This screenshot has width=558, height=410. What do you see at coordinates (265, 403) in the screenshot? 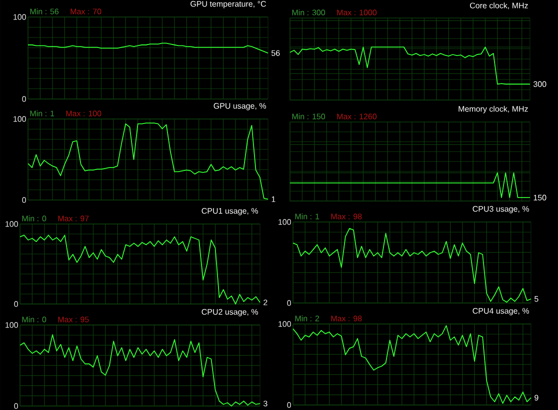
I see `text: 3` at bounding box center [265, 403].